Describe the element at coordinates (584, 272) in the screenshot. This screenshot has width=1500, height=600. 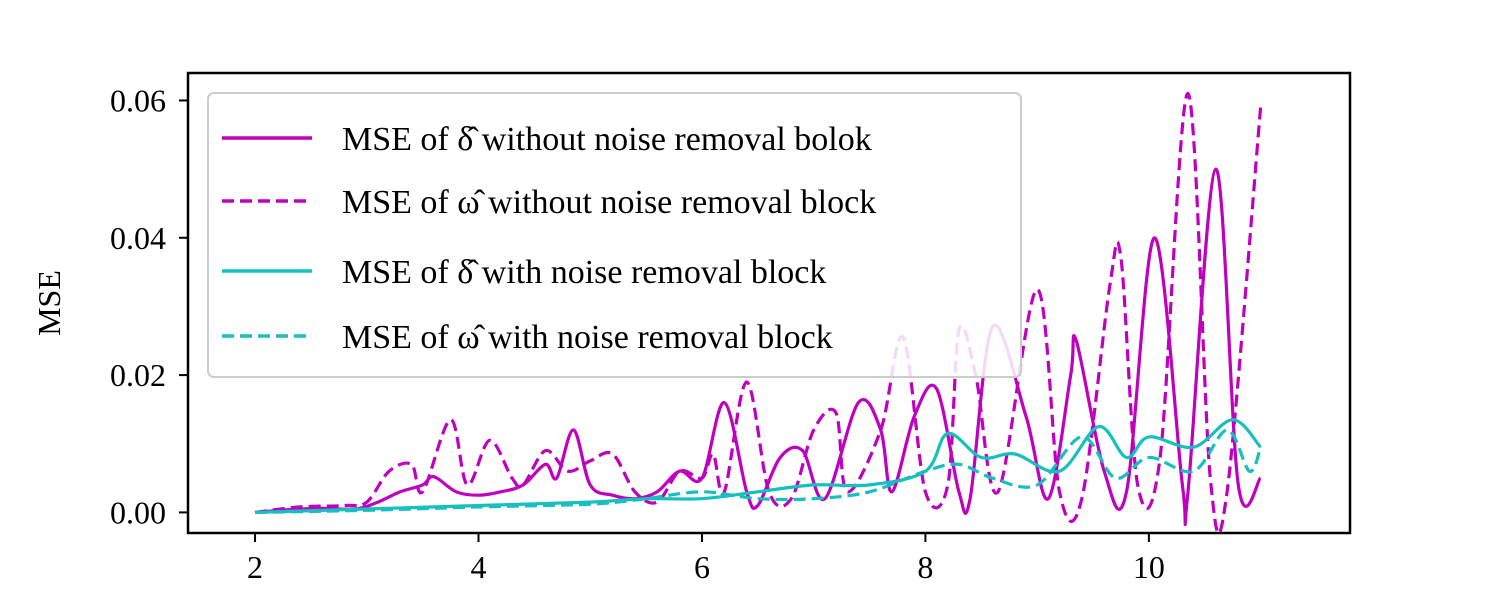
I see `legend-entry: MSE of δ̂ with noise removal block` at that location.